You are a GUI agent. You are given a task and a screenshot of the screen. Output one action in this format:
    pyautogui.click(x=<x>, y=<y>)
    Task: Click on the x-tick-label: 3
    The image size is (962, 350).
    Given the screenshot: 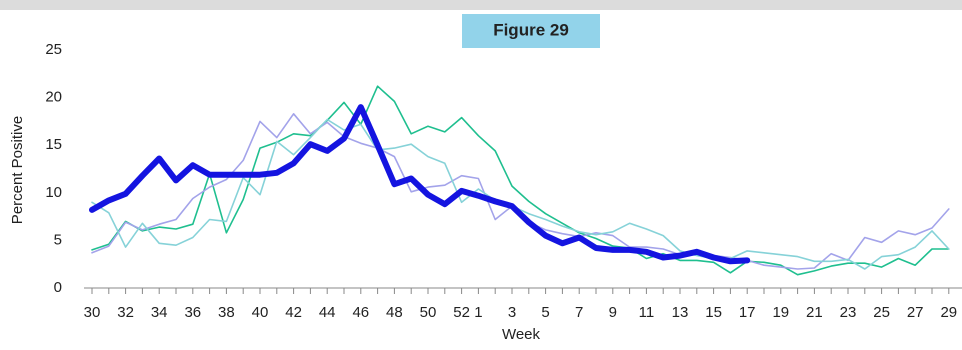 What is the action you would take?
    pyautogui.click(x=512, y=312)
    